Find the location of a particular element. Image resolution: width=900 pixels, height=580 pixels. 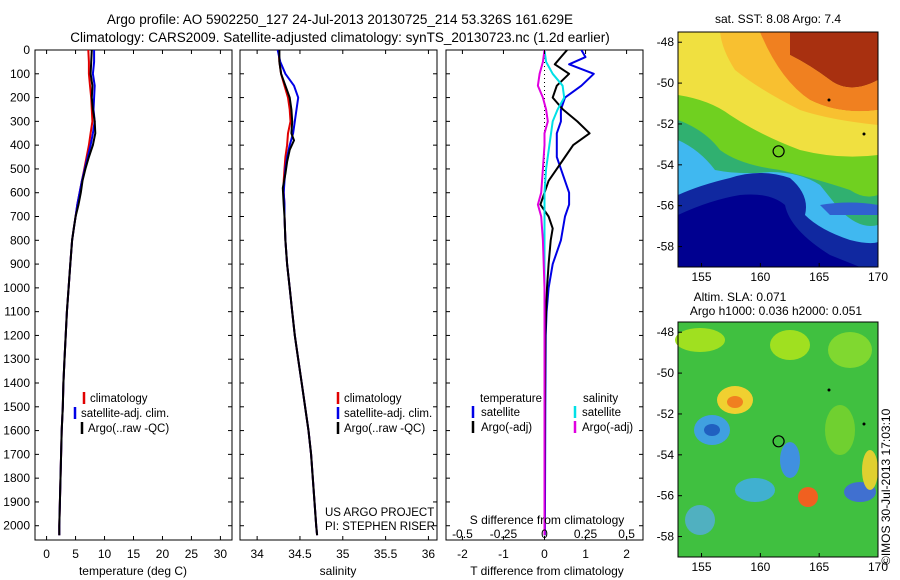

sla-argo-marker is located at coordinates (778, 441).